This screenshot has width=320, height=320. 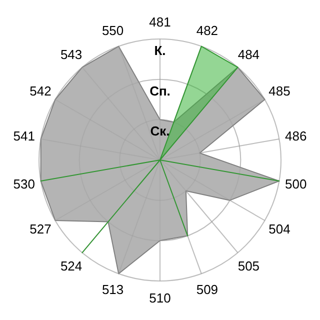 What do you see at coordinates (41, 229) in the screenshot?
I see `spoke-label: 527` at bounding box center [41, 229].